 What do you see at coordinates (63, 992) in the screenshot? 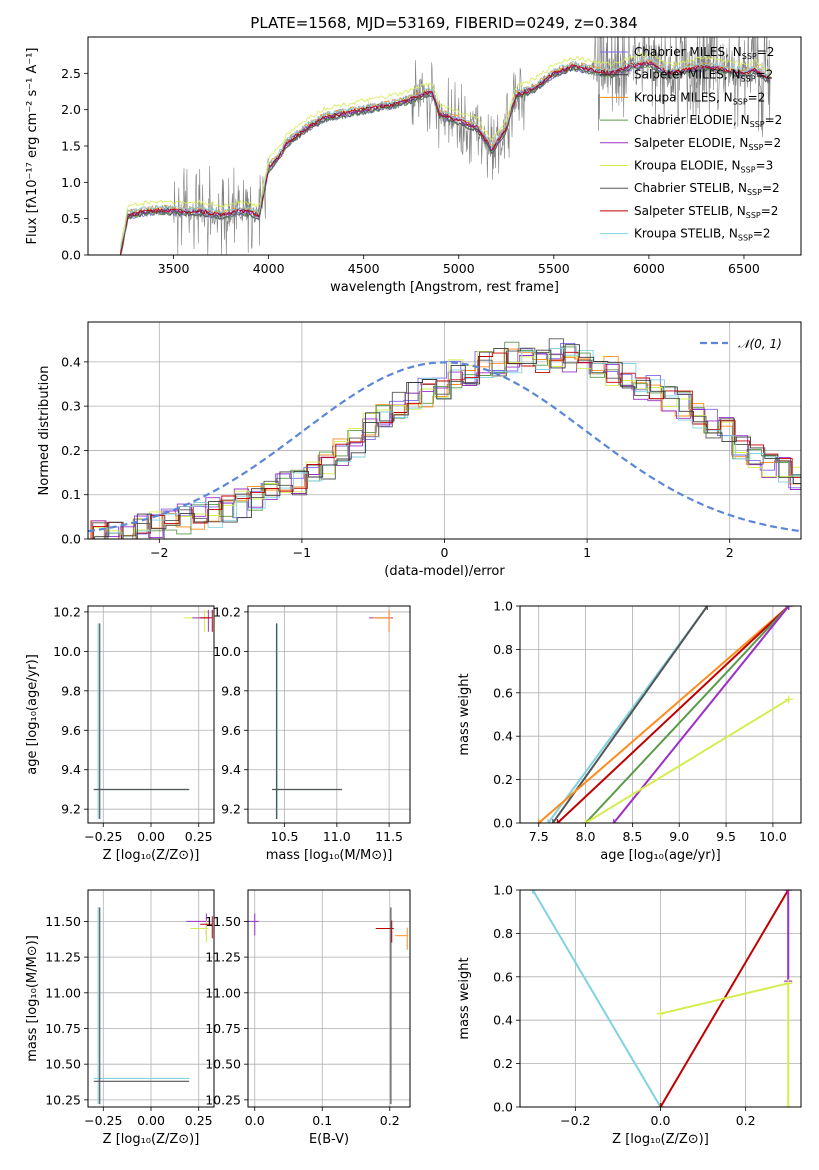
I see `mass_vs_Z-ytick-label: 11.00` at bounding box center [63, 992].